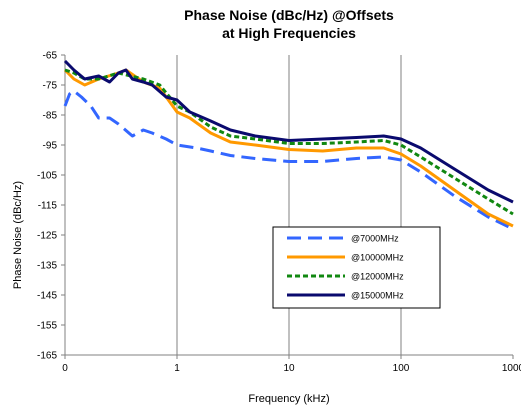 The image size is (521, 414). I want to click on x-tick-label: 1000, so click(511, 368).